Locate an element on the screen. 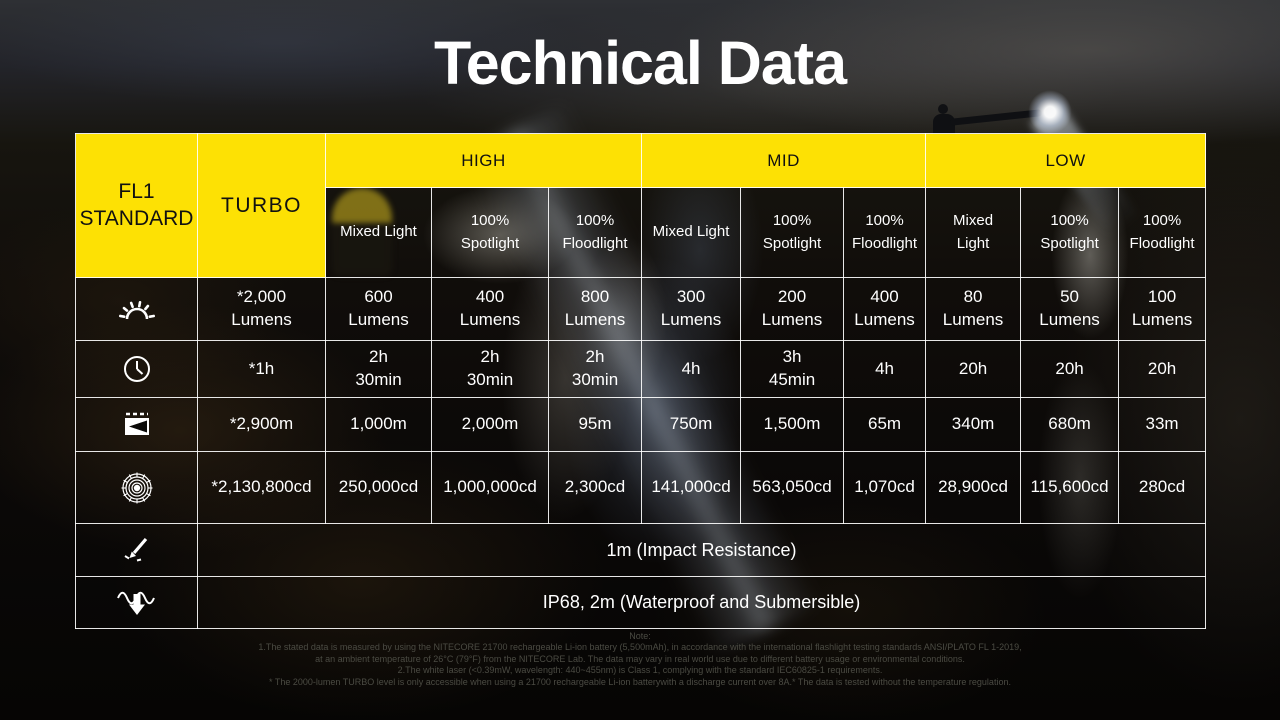 This screenshot has width=1280, height=720. subheader-low-spotlight: 100% Spotlight is located at coordinates (1070, 232).